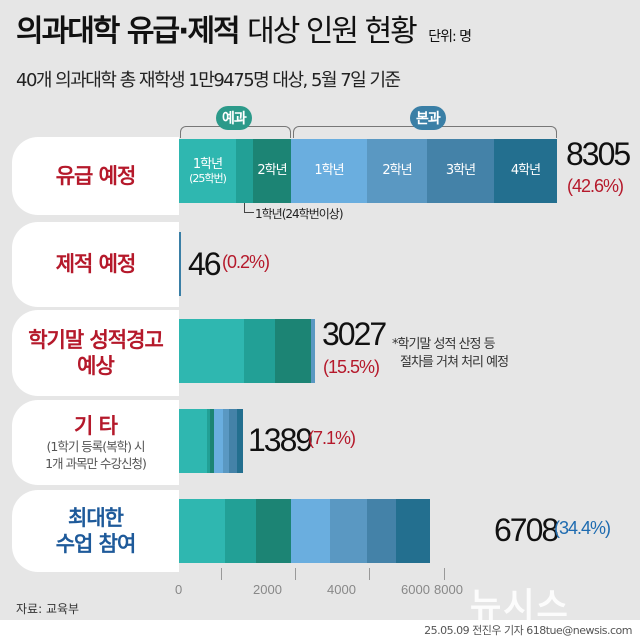  I want to click on segment-main1: 1학년, so click(329, 171).